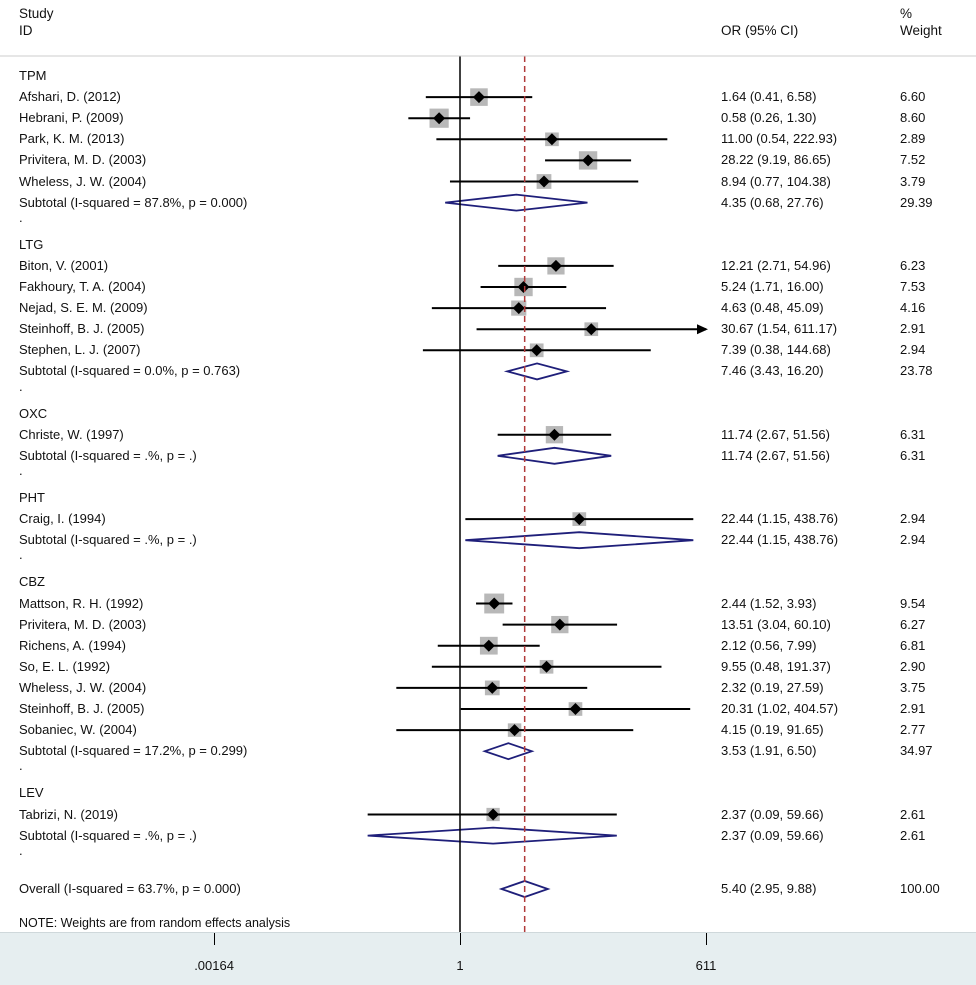  I want to click on study-or-ci: 4.15 (0.19, 91.65), so click(772, 730).